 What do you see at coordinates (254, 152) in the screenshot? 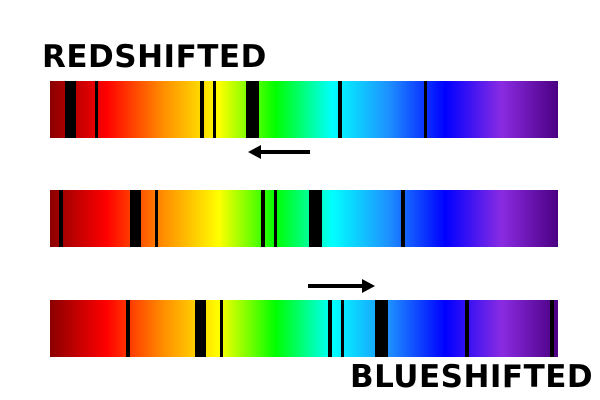
I see `left-arrow-head` at bounding box center [254, 152].